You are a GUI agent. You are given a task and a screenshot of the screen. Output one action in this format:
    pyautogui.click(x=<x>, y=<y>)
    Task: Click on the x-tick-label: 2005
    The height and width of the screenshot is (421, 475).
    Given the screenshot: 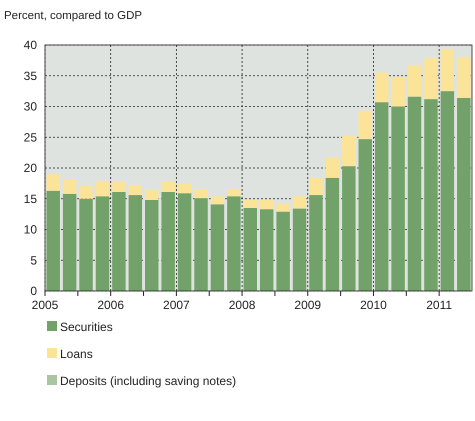 What is the action you would take?
    pyautogui.click(x=45, y=305)
    